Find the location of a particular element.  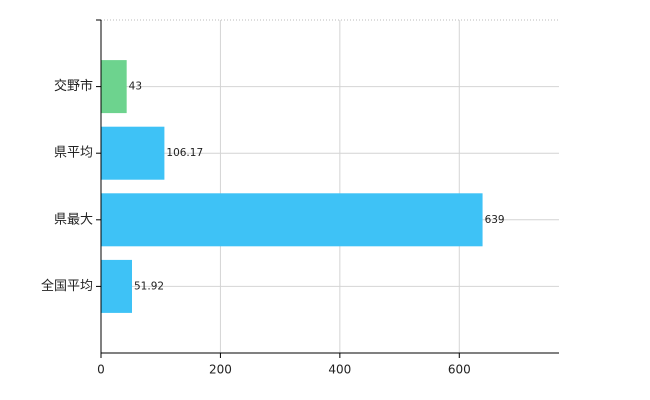

value-label: 106.17 is located at coordinates (184, 153).